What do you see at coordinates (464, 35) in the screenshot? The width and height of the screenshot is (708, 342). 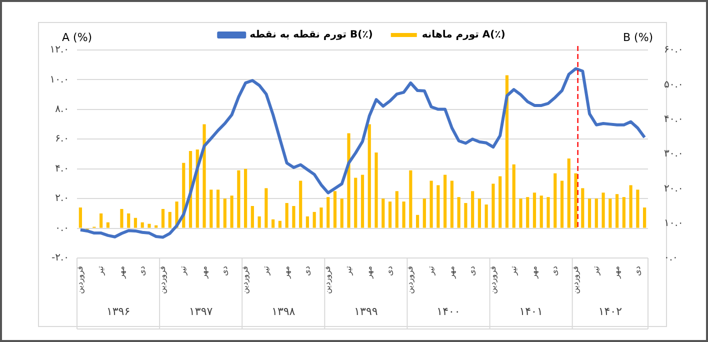 I see `legend-label: تورم ماهانه A(٪)` at bounding box center [464, 35].